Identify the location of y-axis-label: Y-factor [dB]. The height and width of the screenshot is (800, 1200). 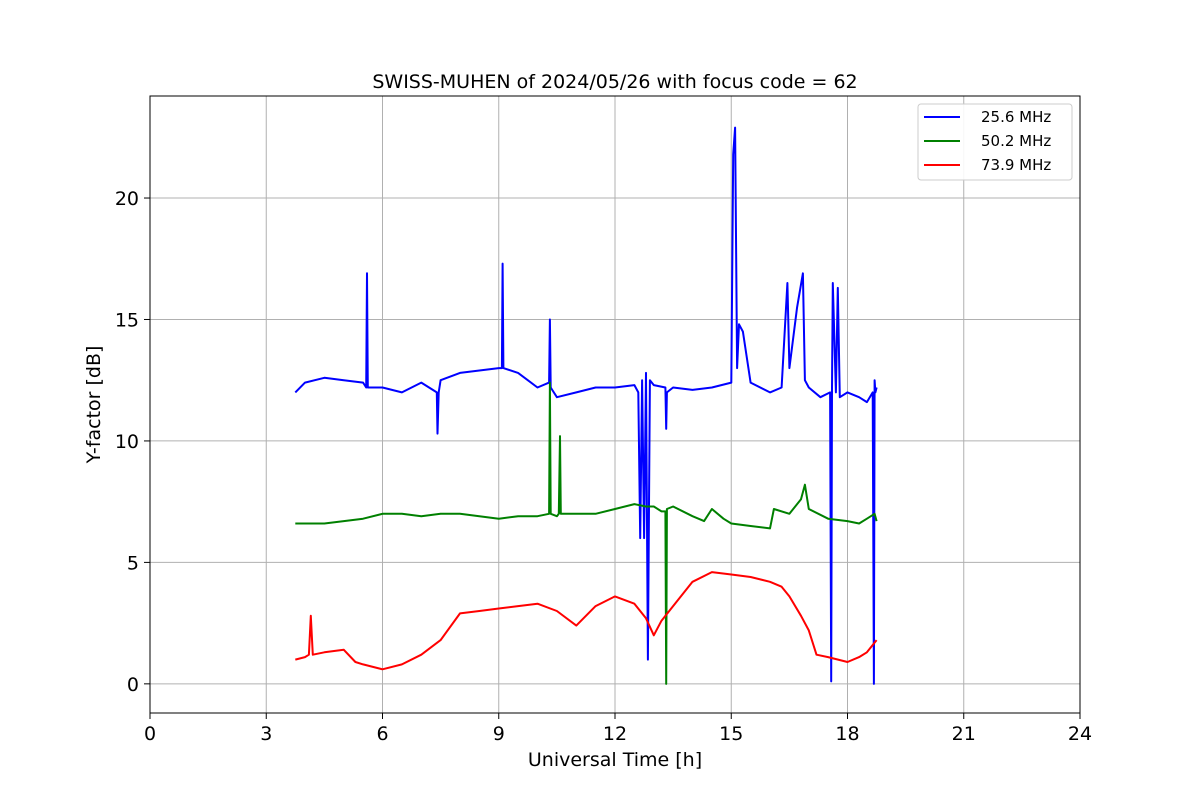
(94, 405).